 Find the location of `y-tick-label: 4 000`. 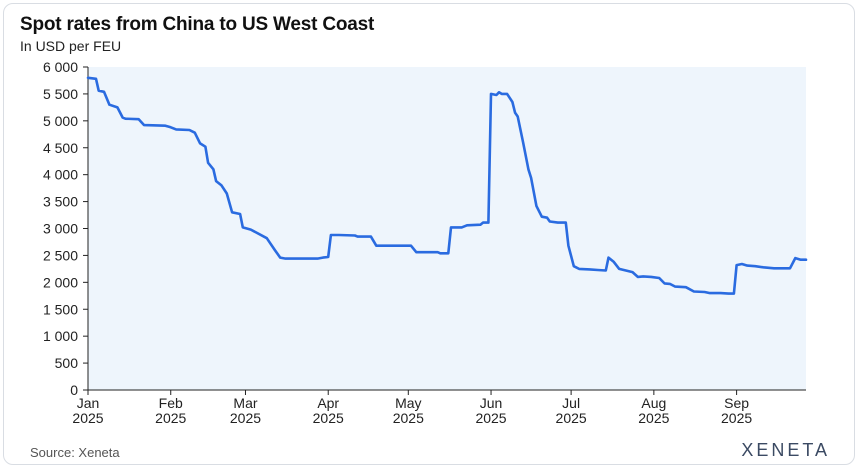

y-tick-label: 4 000 is located at coordinates (60, 175).